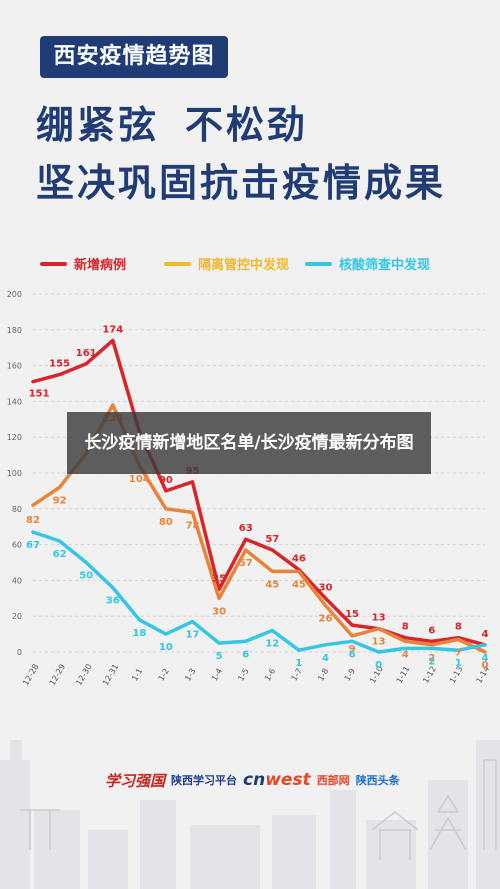  I want to click on x-tick-label: 1-3, so click(190, 675).